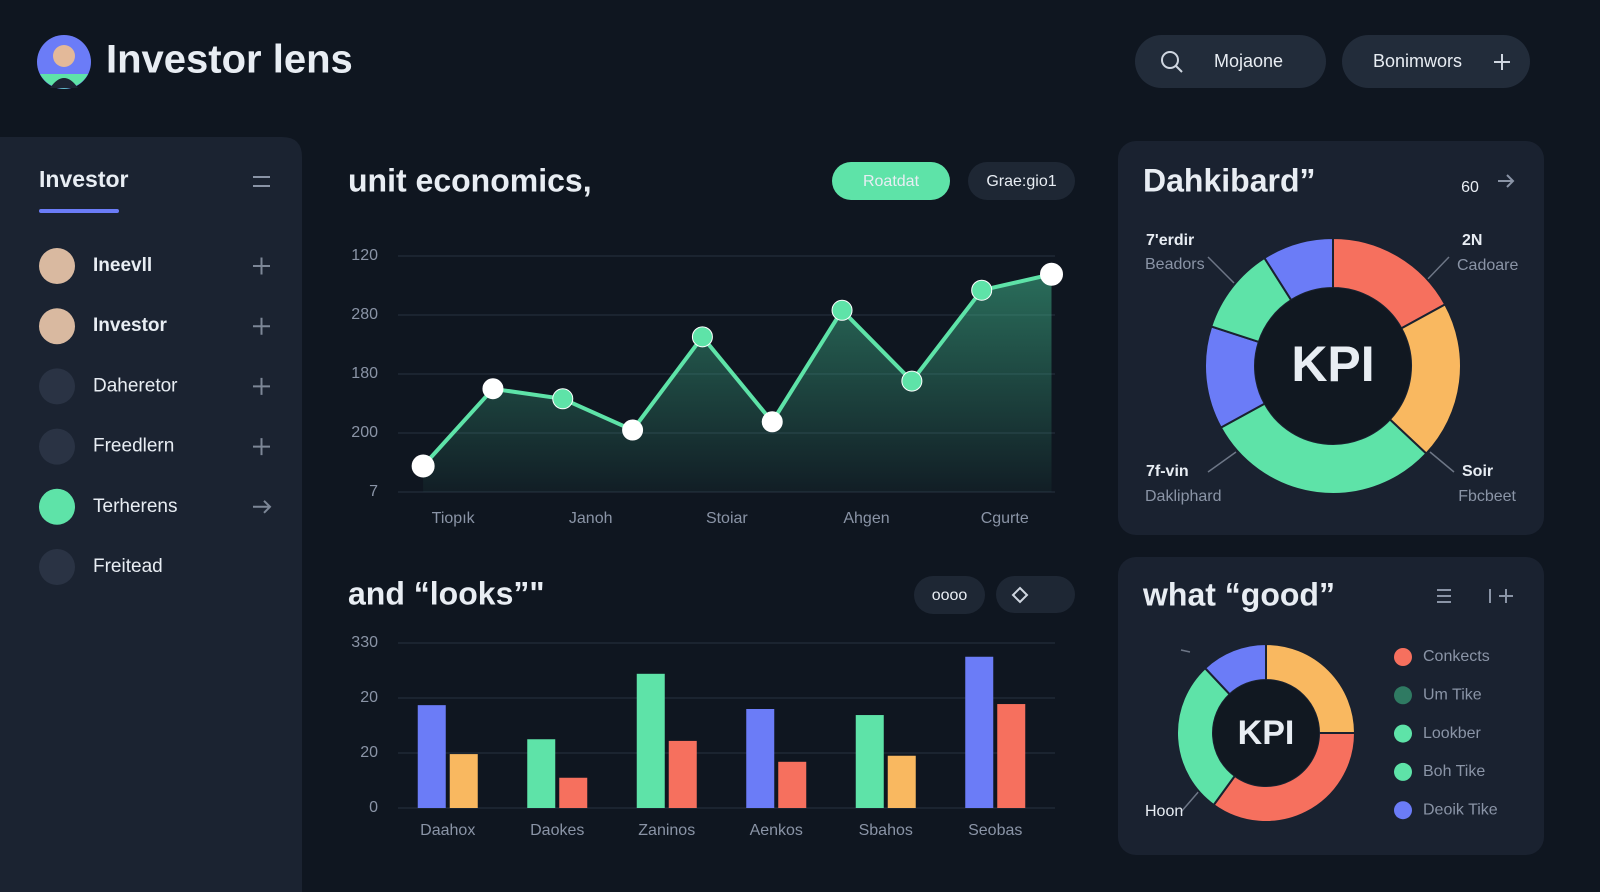  What do you see at coordinates (995, 830) in the screenshot?
I see `x-tick-label: Seobas` at bounding box center [995, 830].